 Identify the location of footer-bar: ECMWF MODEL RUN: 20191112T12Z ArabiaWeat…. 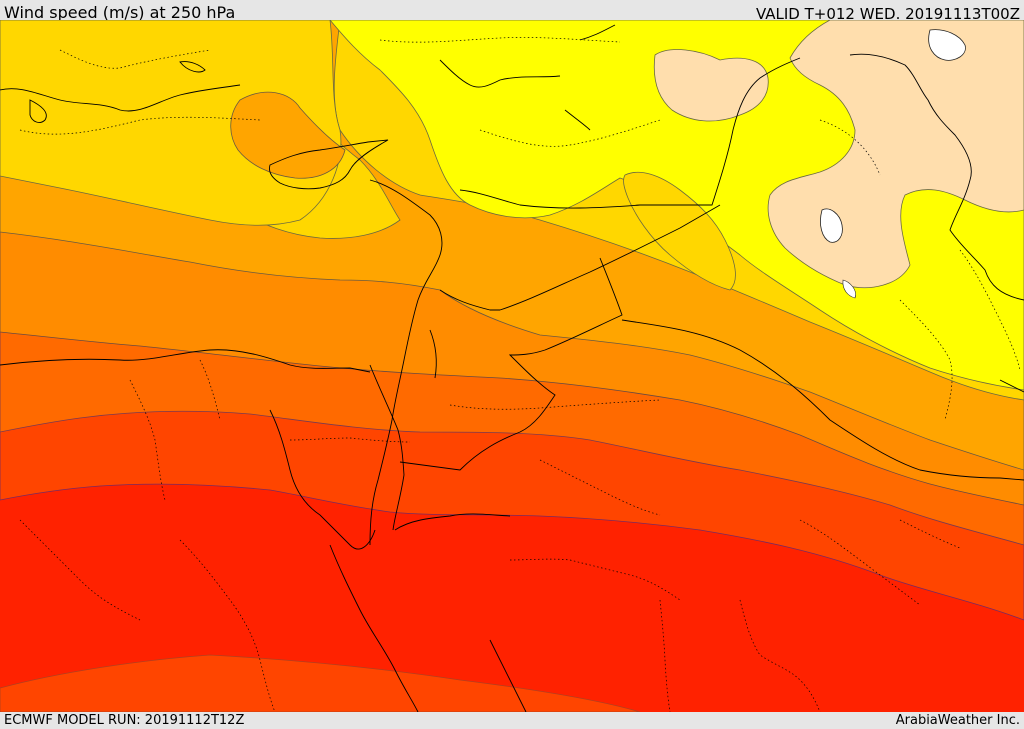
(512, 720).